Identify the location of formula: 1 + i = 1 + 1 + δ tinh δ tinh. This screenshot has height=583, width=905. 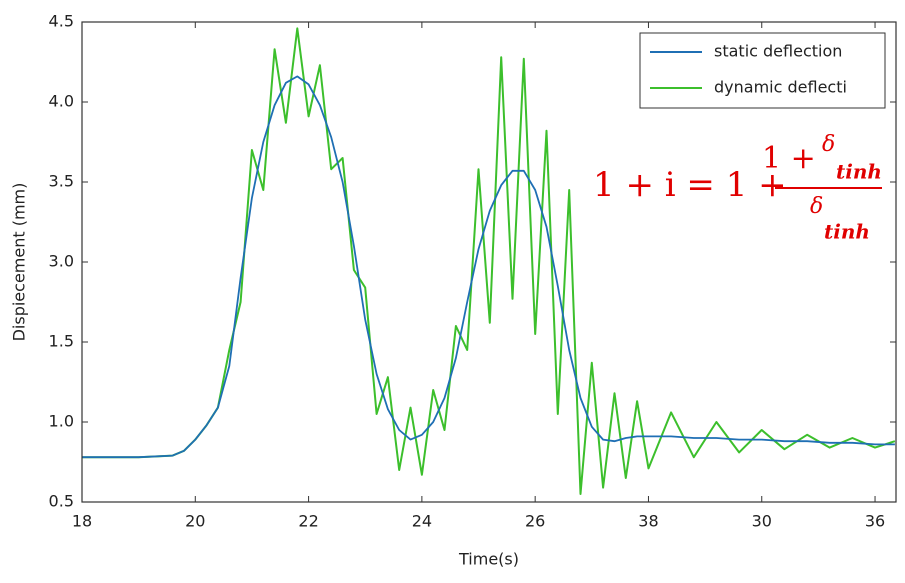
(737, 188).